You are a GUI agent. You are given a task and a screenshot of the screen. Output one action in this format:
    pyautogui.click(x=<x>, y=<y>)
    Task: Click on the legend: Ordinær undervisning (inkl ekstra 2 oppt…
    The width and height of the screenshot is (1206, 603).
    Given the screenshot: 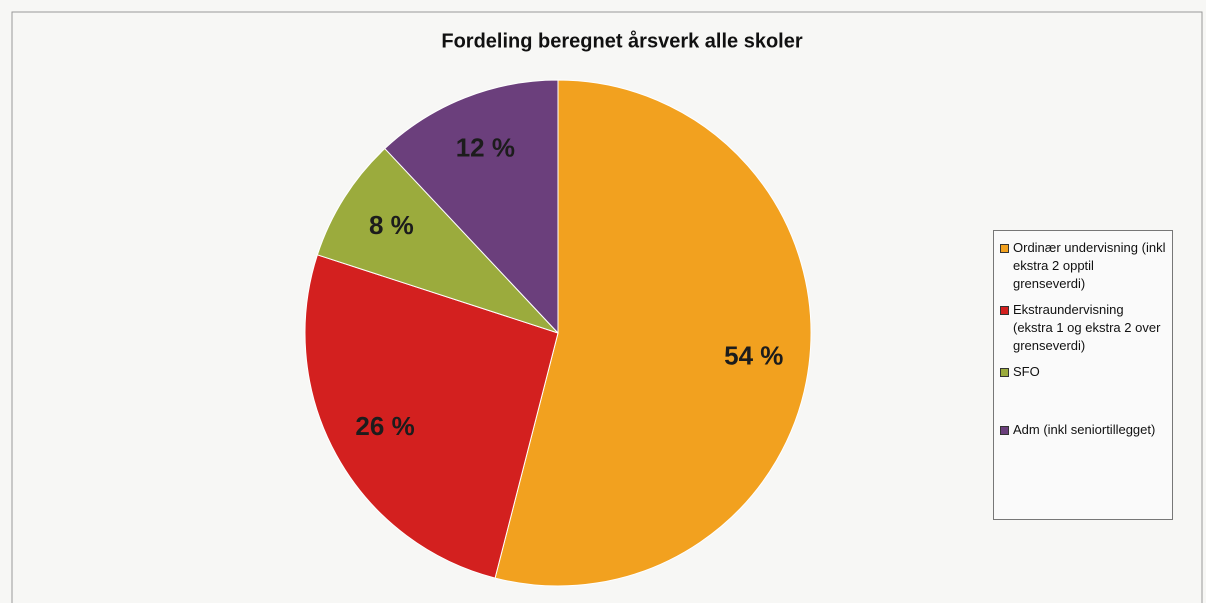 What is the action you would take?
    pyautogui.click(x=1083, y=375)
    